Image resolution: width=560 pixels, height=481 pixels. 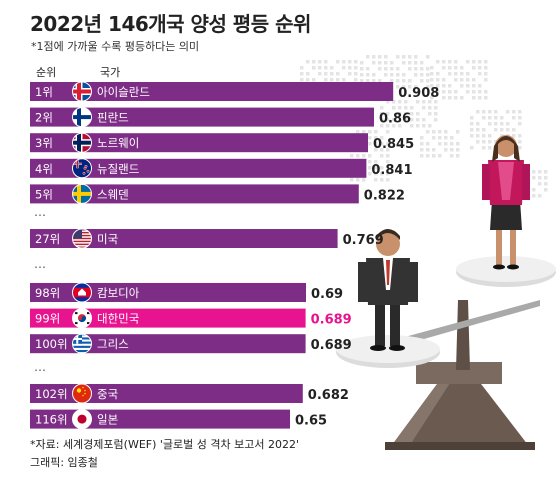 I want to click on rank-label: 102위, so click(x=51, y=394).